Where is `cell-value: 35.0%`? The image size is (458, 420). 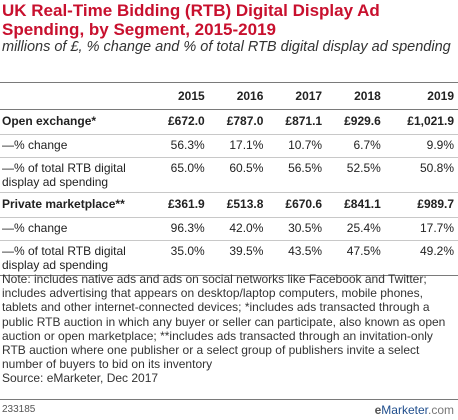
cell-value: 35.0% is located at coordinates (179, 258).